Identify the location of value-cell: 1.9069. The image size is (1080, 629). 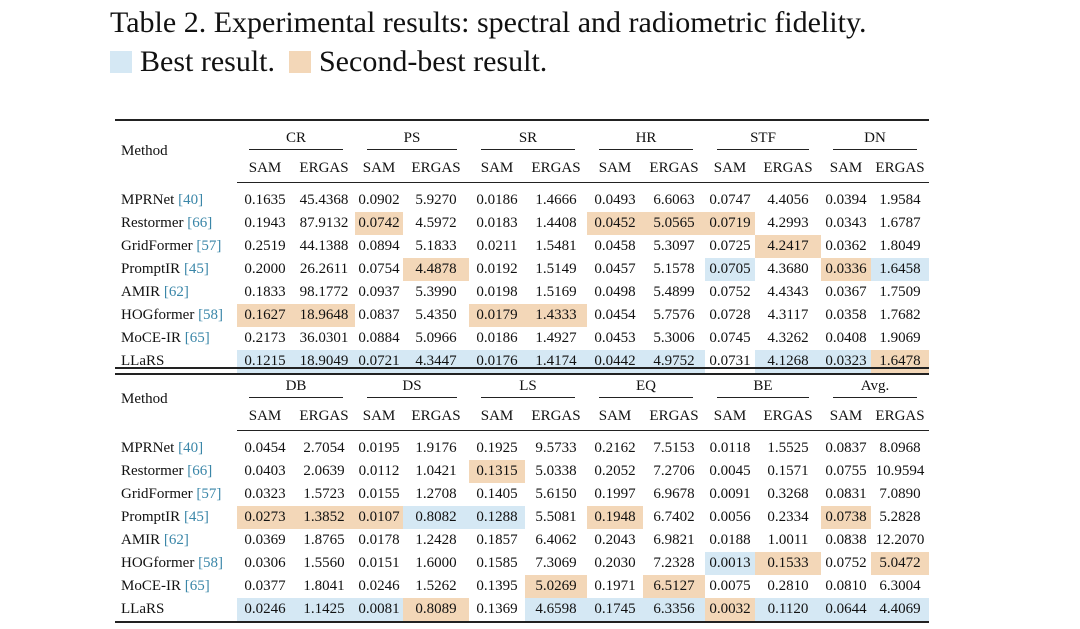
(900, 338).